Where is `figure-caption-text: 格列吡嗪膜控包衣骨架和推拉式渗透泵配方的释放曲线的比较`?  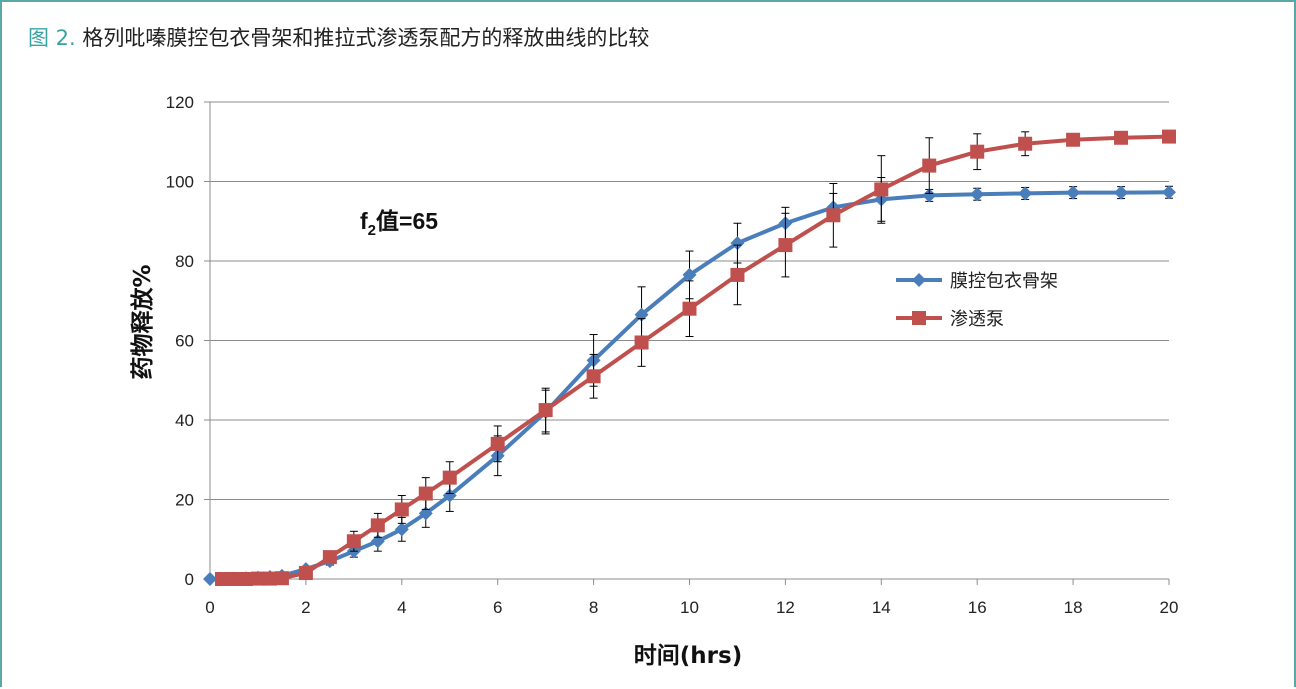
figure-caption-text: 格列吡嗪膜控包衣骨架和推拉式渗透泵配方的释放曲线的比较 is located at coordinates (366, 38).